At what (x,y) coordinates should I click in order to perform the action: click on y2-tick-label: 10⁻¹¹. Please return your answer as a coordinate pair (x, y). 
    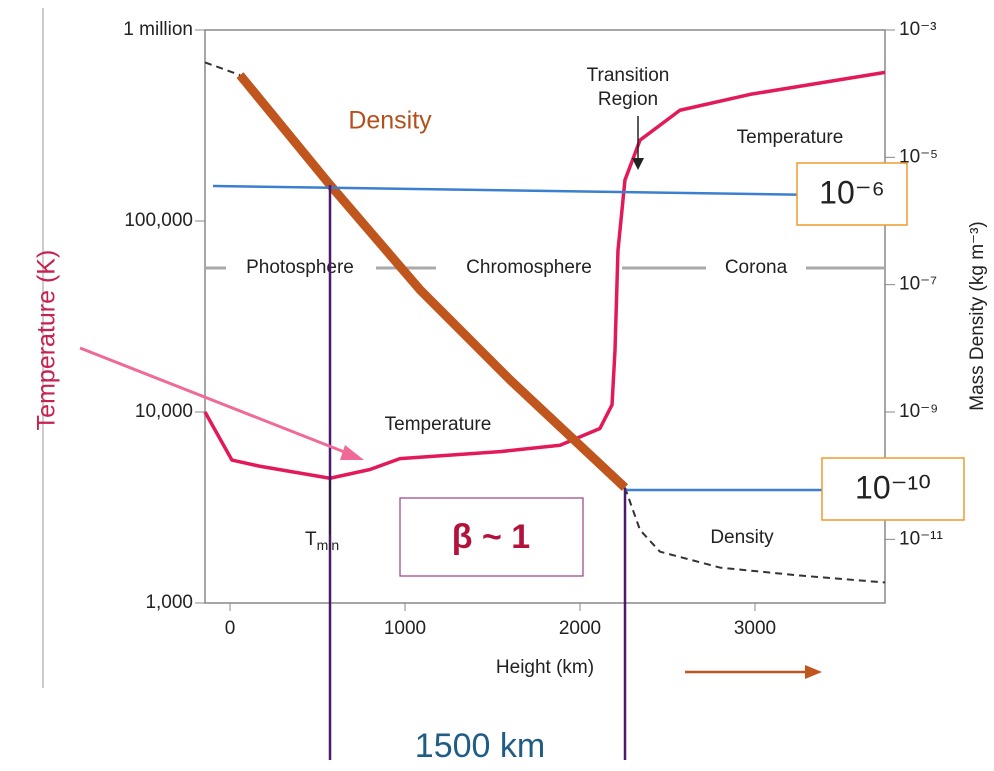
    Looking at the image, I should click on (921, 538).